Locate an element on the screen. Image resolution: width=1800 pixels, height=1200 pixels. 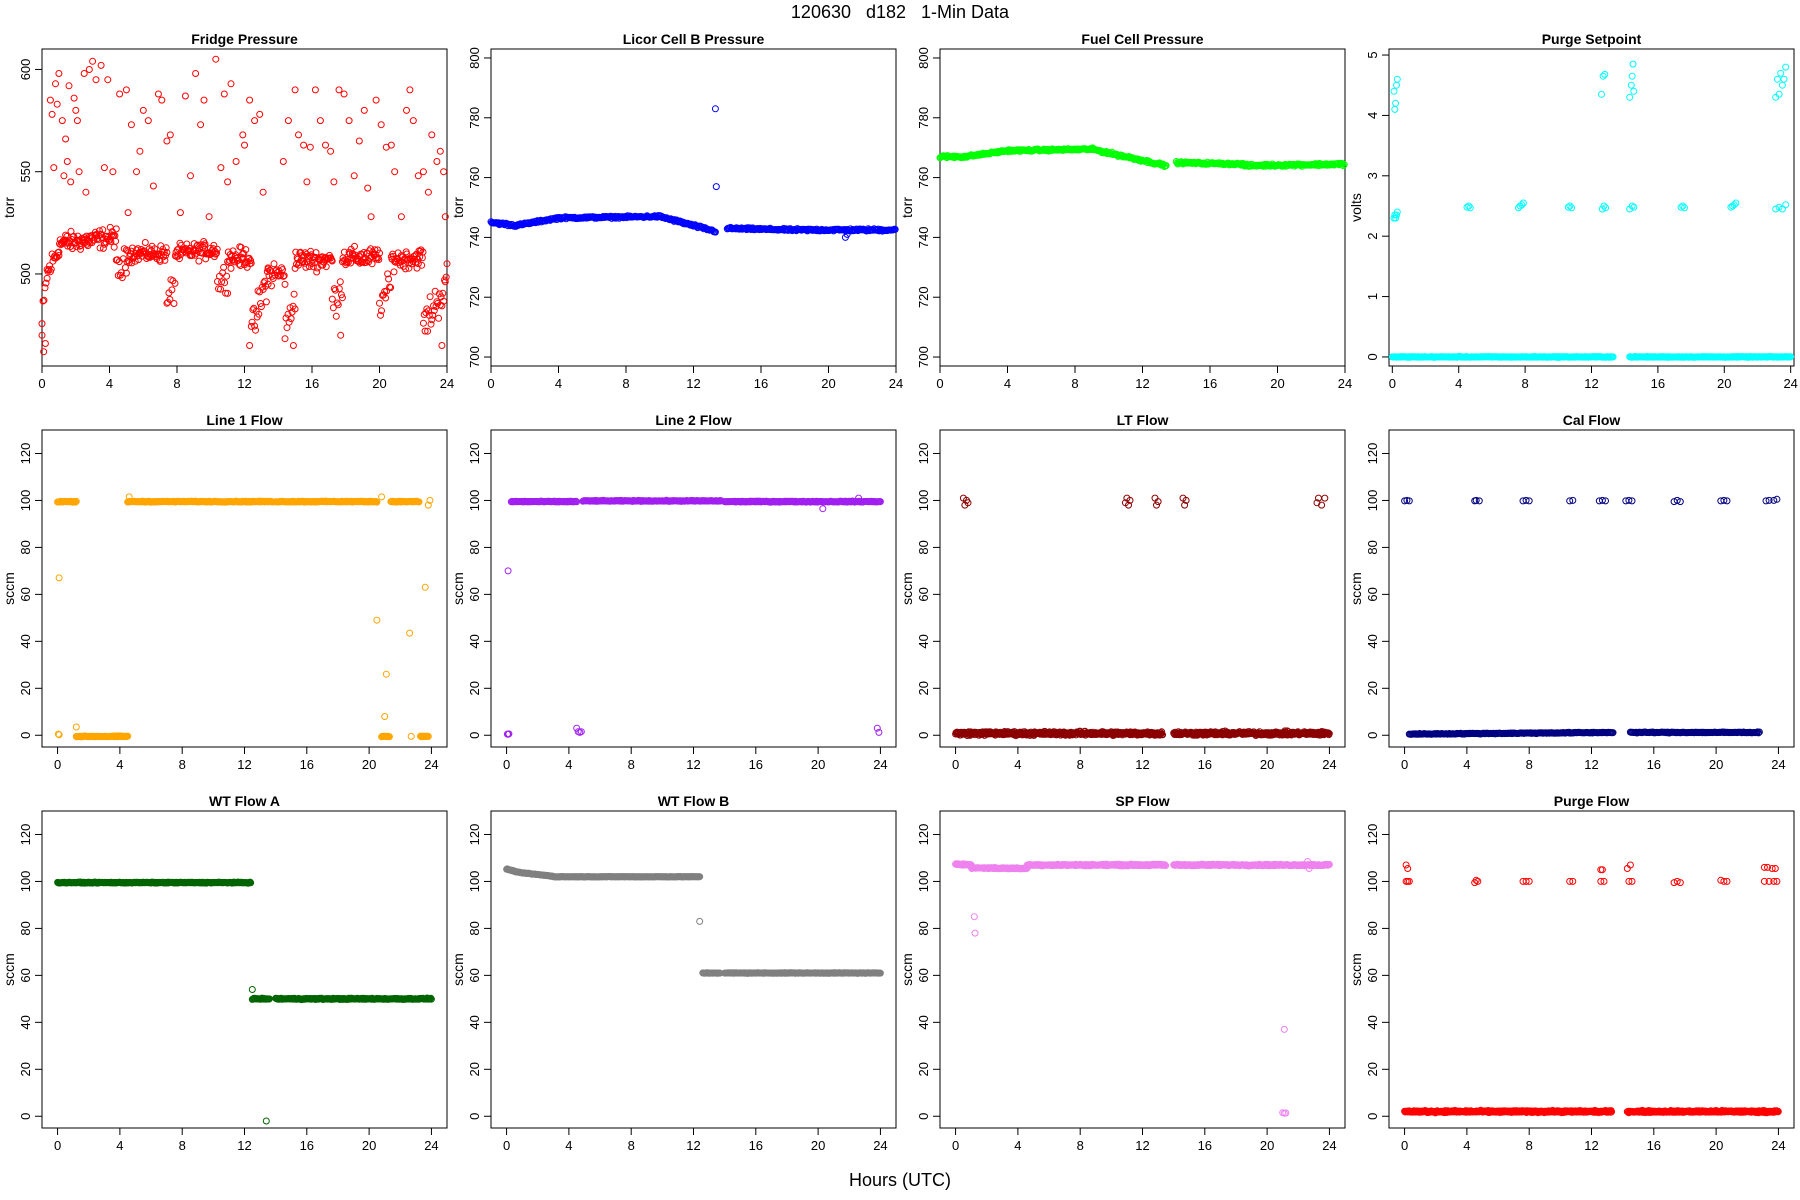
y-tick-label: 1 is located at coordinates (1372, 296).